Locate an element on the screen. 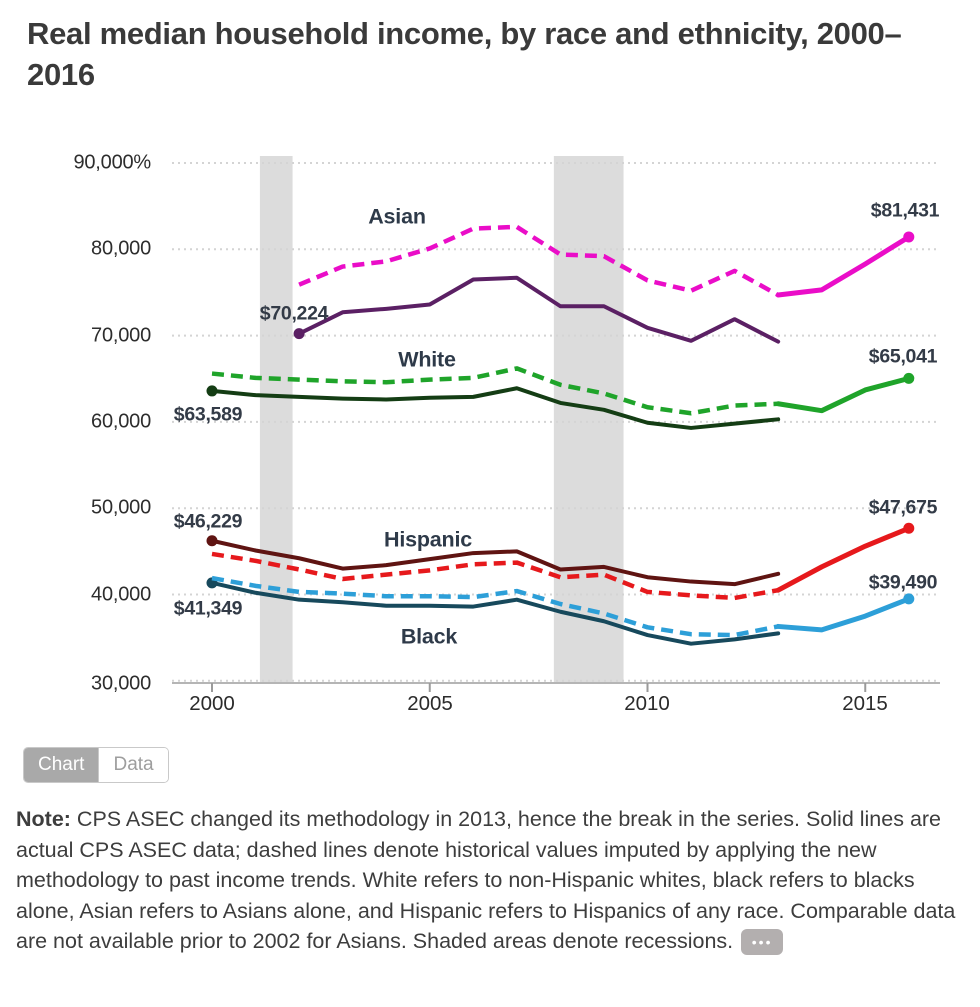 Image resolution: width=980 pixels, height=1007 pixels. hispanic-actual-new-end-dot is located at coordinates (909, 528).